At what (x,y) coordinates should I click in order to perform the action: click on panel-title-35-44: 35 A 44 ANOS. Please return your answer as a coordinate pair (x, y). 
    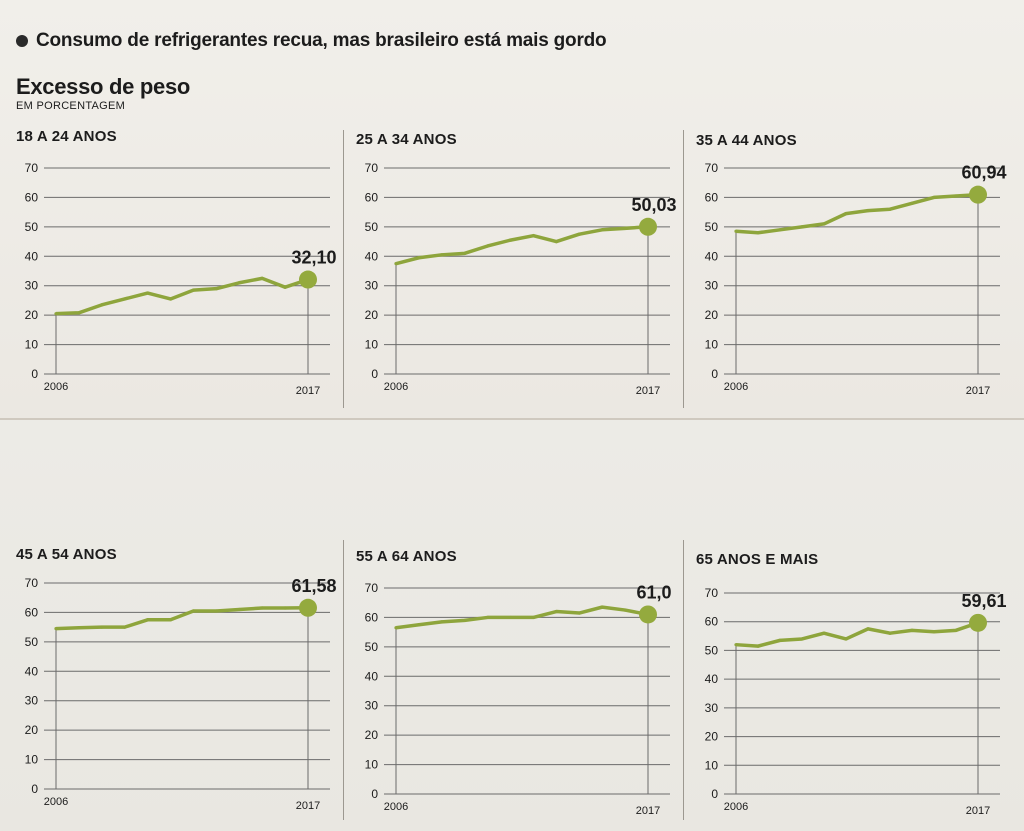
    Looking at the image, I should click on (746, 140).